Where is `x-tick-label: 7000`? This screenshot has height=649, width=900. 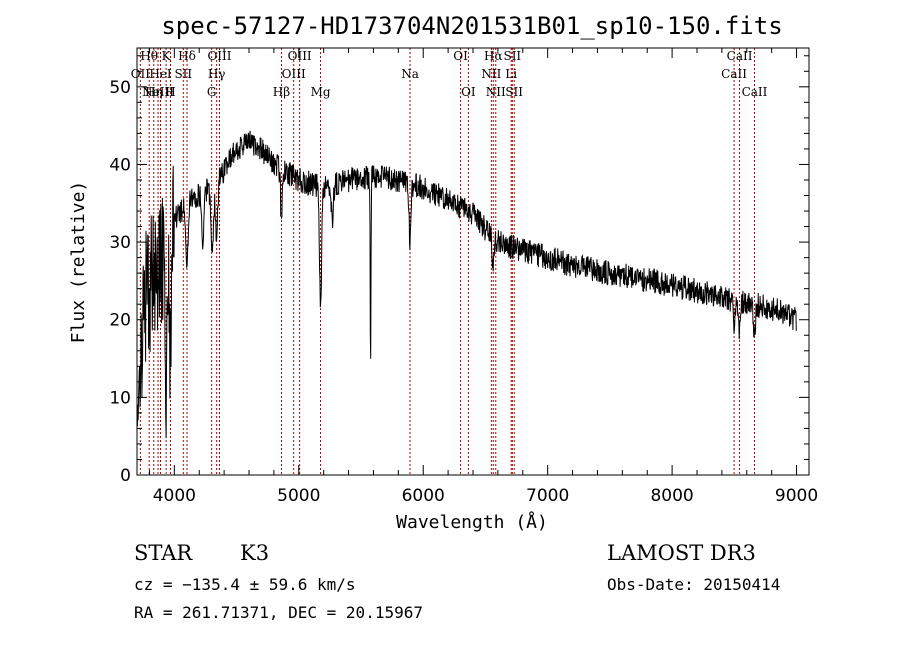
x-tick-label: 7000 is located at coordinates (547, 496).